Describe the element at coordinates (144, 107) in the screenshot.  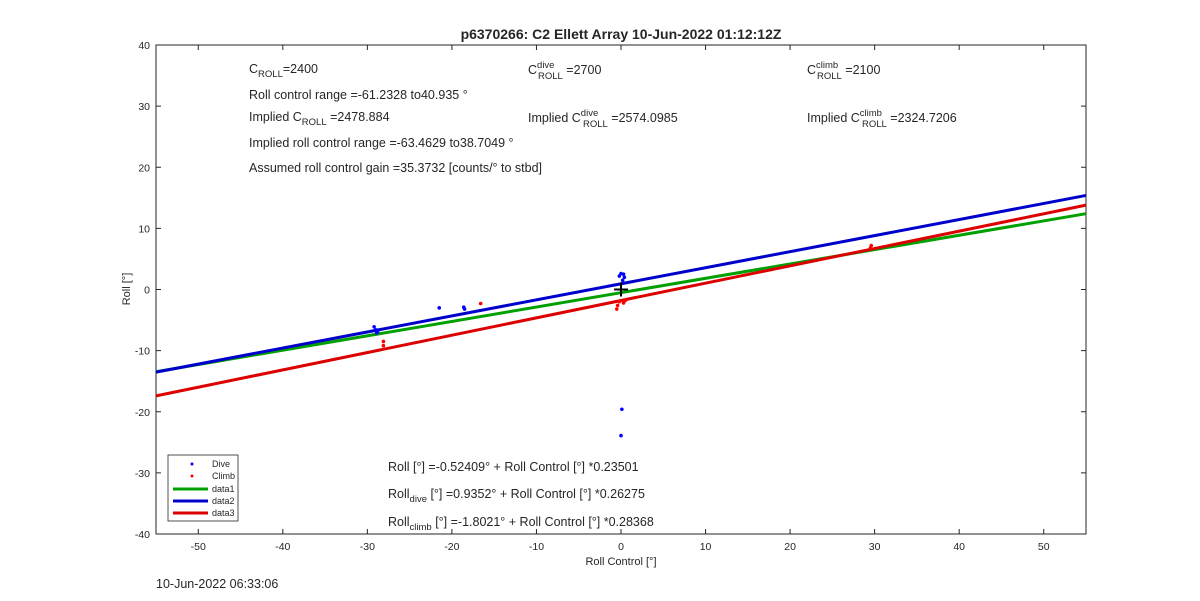
I see `y-tick-label: 30` at that location.